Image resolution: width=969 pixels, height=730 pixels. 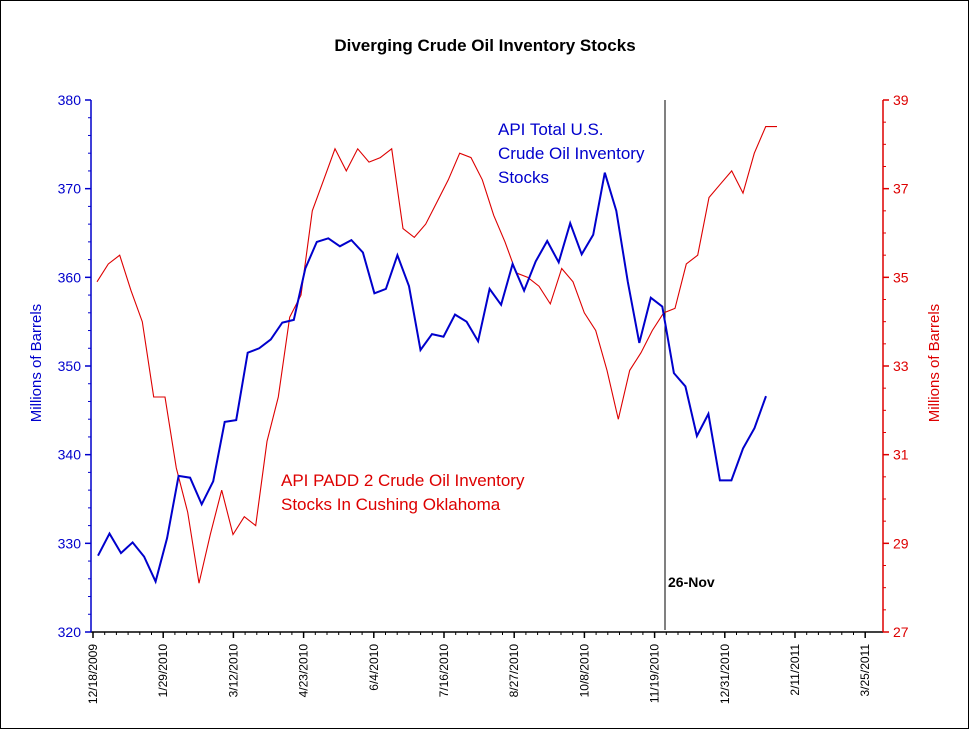 What do you see at coordinates (70, 277) in the screenshot?
I see `y-left-tick-label: 360` at bounding box center [70, 277].